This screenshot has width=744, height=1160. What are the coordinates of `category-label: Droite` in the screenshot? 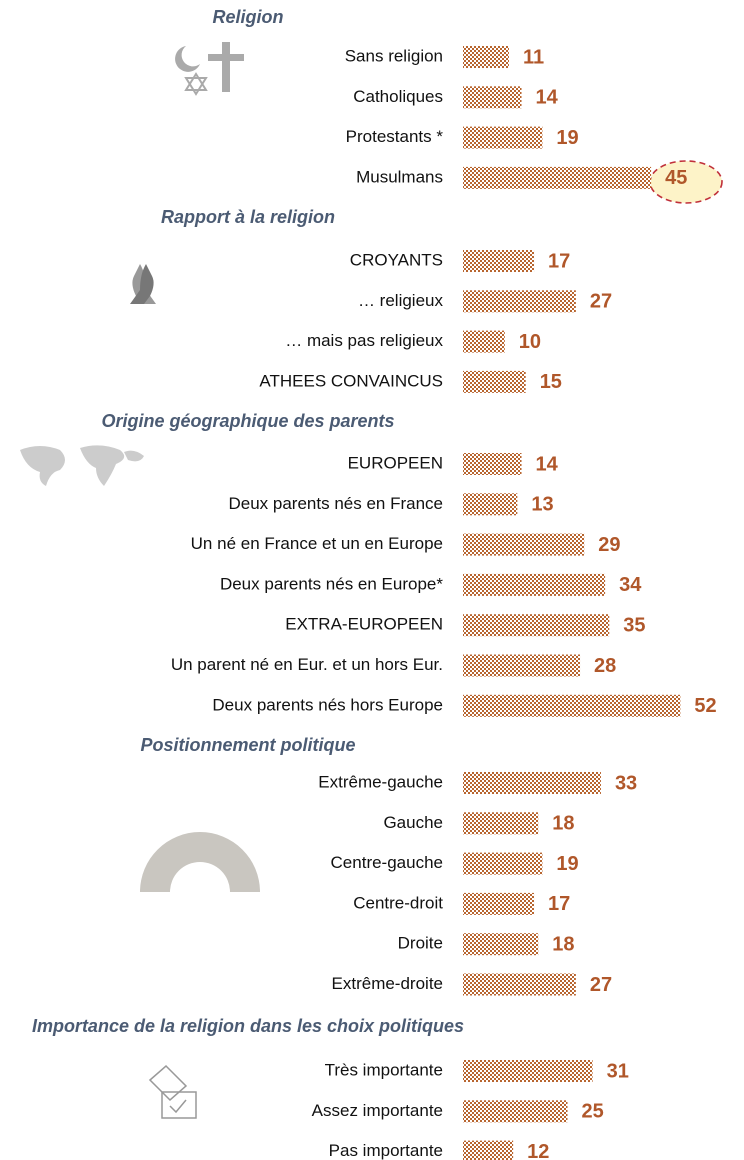 It's located at (420, 943).